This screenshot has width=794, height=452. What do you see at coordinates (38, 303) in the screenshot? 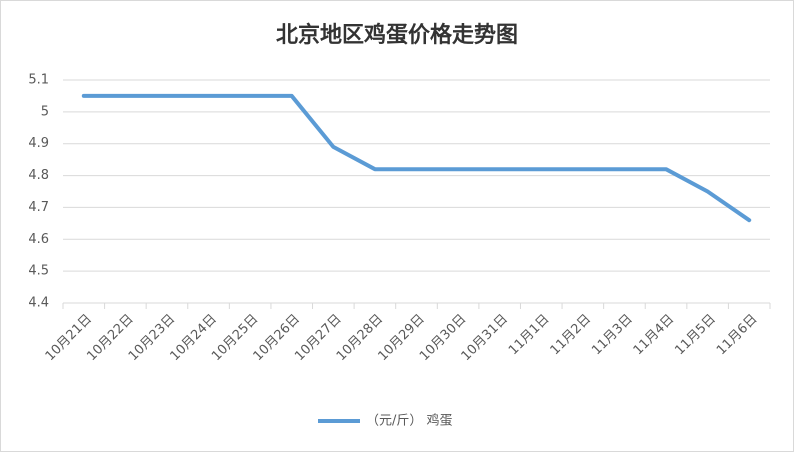
I see `y-tick-label: 4.4` at bounding box center [38, 303].